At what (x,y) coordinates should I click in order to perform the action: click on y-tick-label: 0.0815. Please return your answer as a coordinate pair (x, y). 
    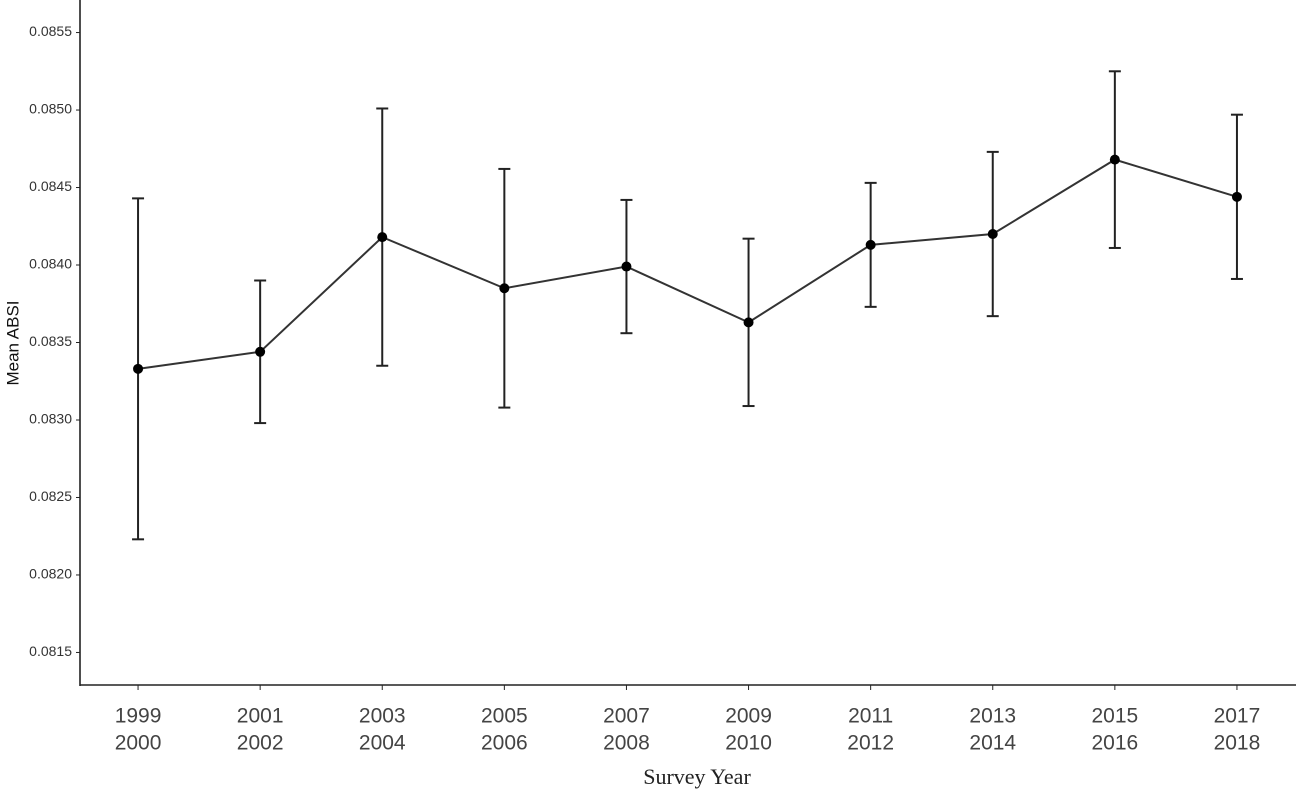
    Looking at the image, I should click on (50, 651).